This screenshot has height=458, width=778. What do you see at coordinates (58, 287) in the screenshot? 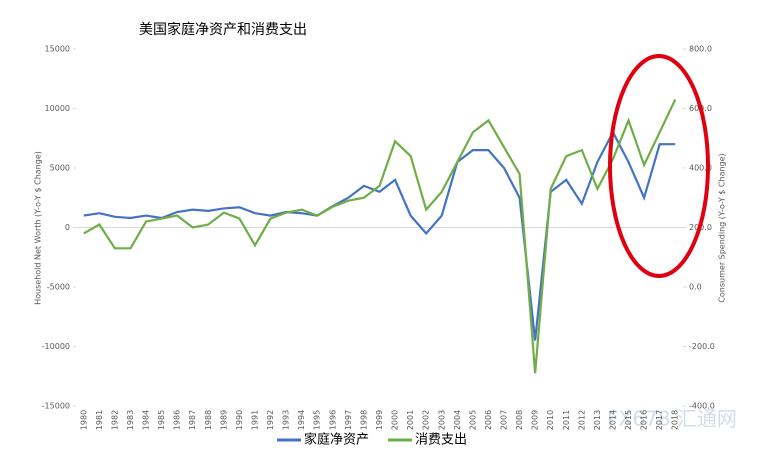
I see `y-tick-label: -5000` at bounding box center [58, 287].